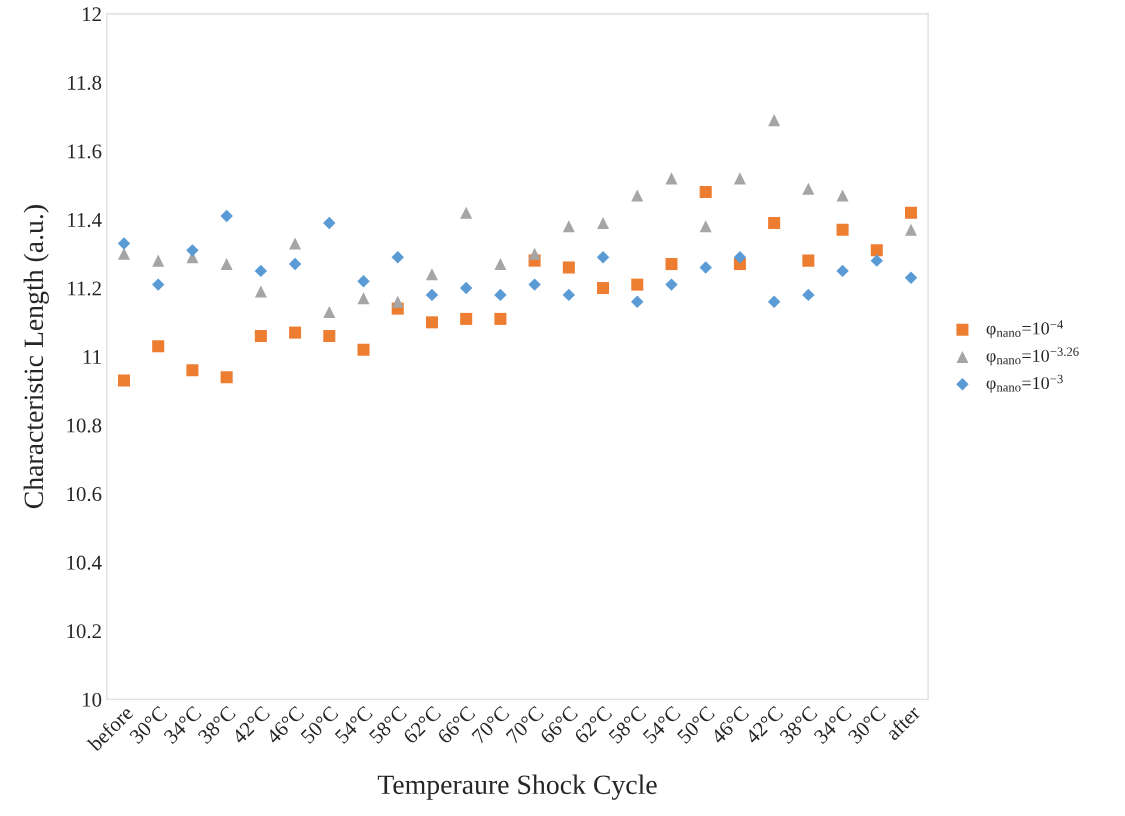 Image resolution: width=1125 pixels, height=816 pixels. What do you see at coordinates (1025, 329) in the screenshot?
I see `legend-label: φ$_{nano}$=10$^{−4}$` at bounding box center [1025, 329].